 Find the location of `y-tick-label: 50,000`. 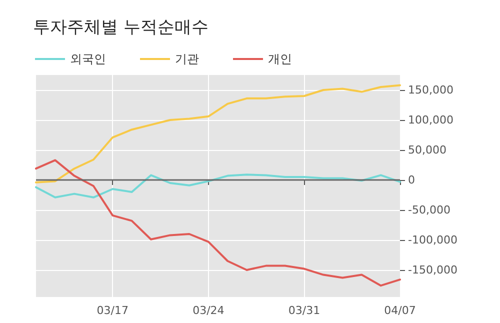

y-tick-label: 50,000 is located at coordinates (427, 150).